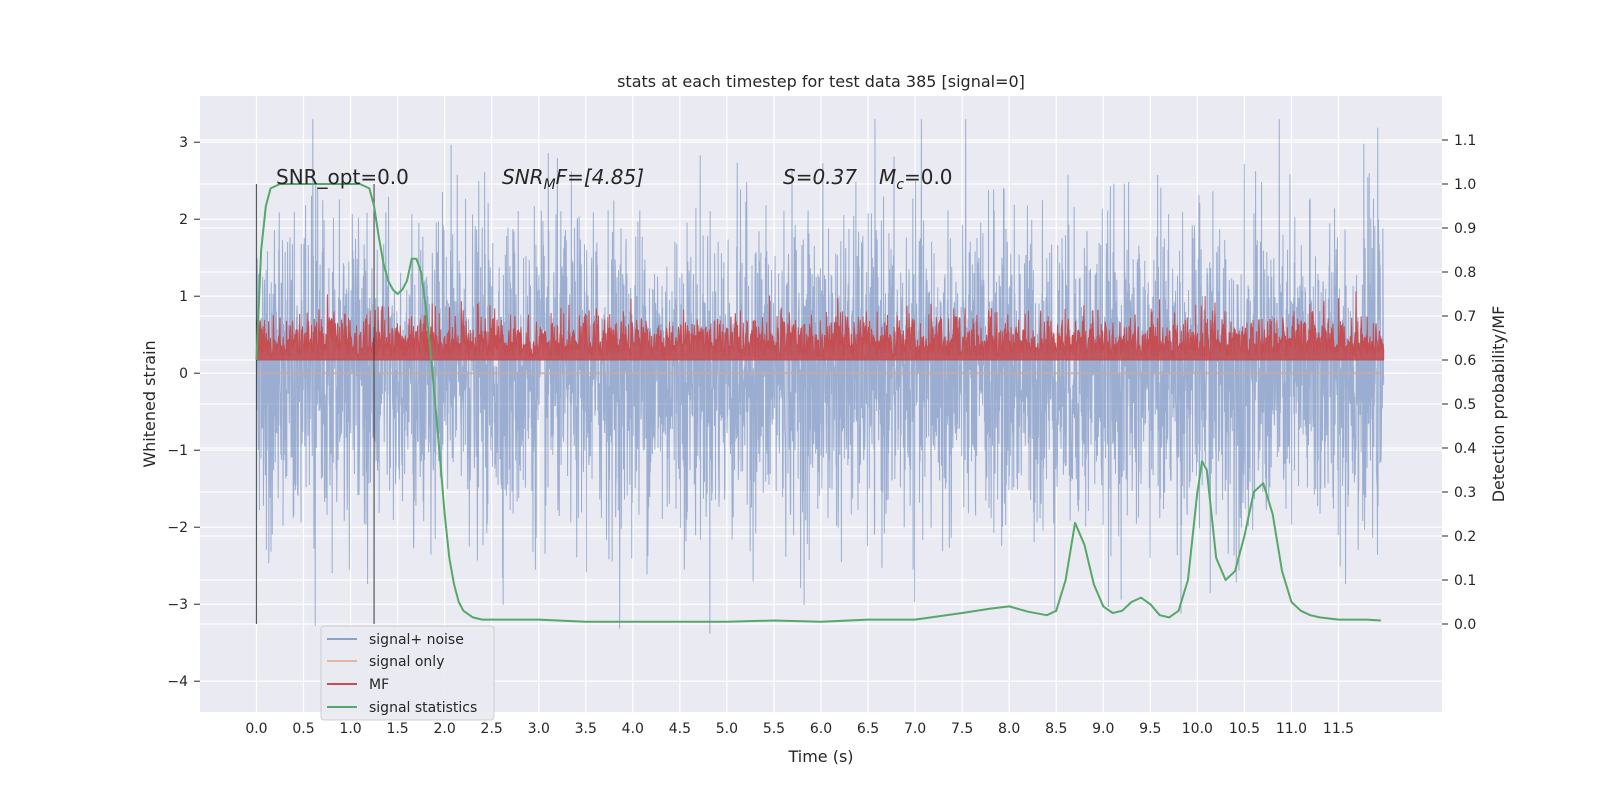 The image size is (1600, 800). Describe the element at coordinates (539, 729) in the screenshot. I see `x-tick-label: 3.0` at that location.